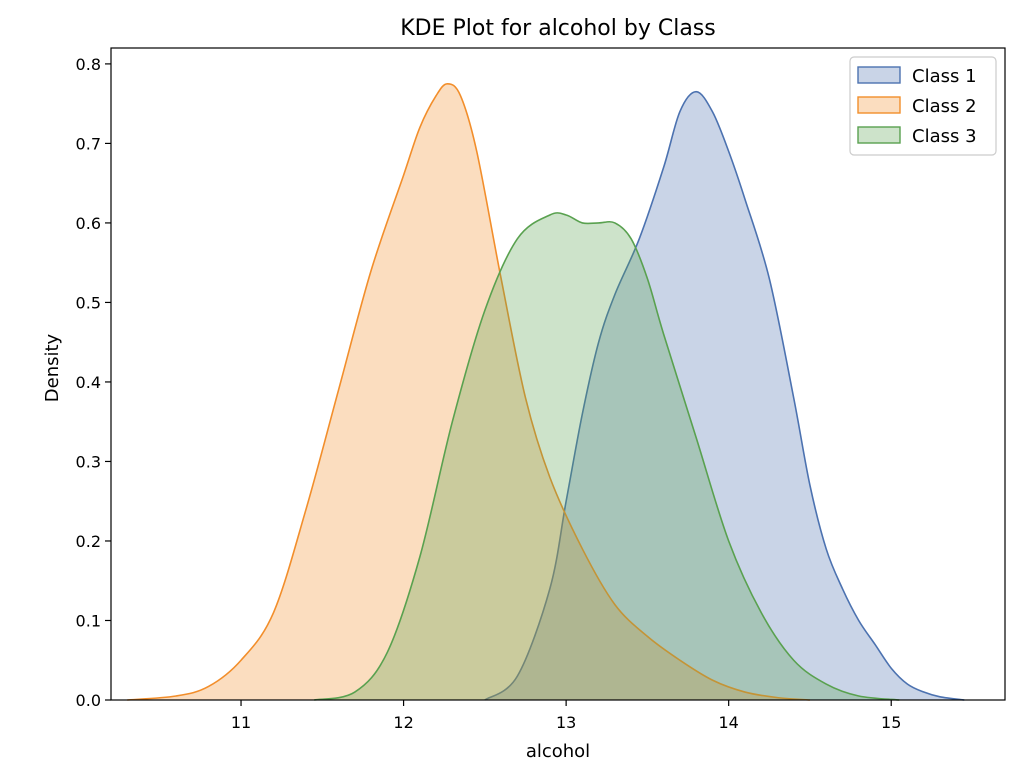  What do you see at coordinates (88, 143) in the screenshot?
I see `y-tick-label: 0.7` at bounding box center [88, 143].